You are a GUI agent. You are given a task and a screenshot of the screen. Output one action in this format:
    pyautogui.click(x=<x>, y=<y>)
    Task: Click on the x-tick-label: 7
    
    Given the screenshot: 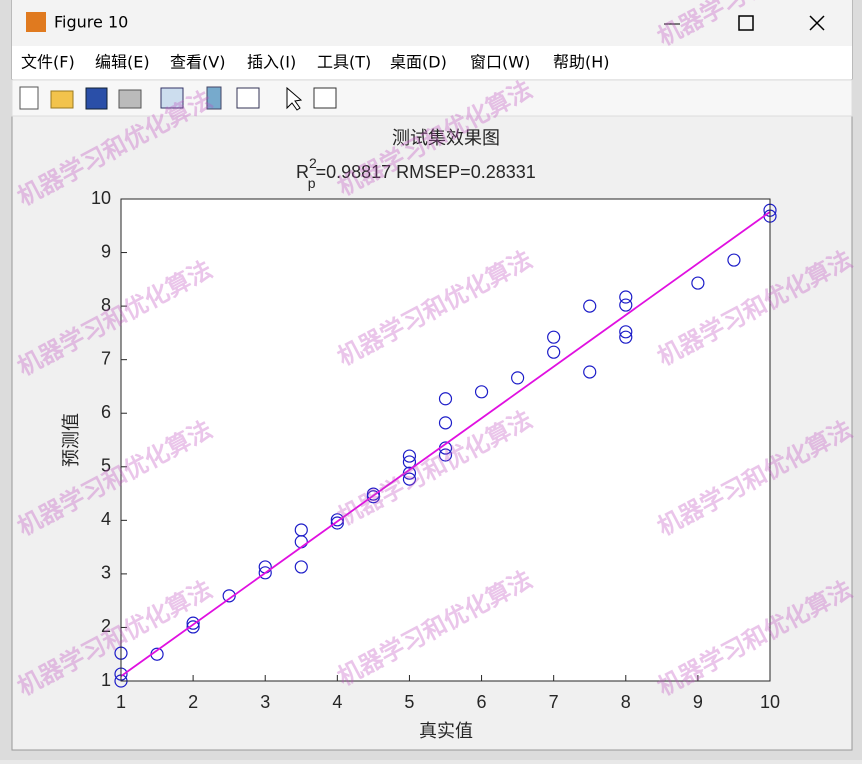 What is the action you would take?
    pyautogui.click(x=554, y=702)
    